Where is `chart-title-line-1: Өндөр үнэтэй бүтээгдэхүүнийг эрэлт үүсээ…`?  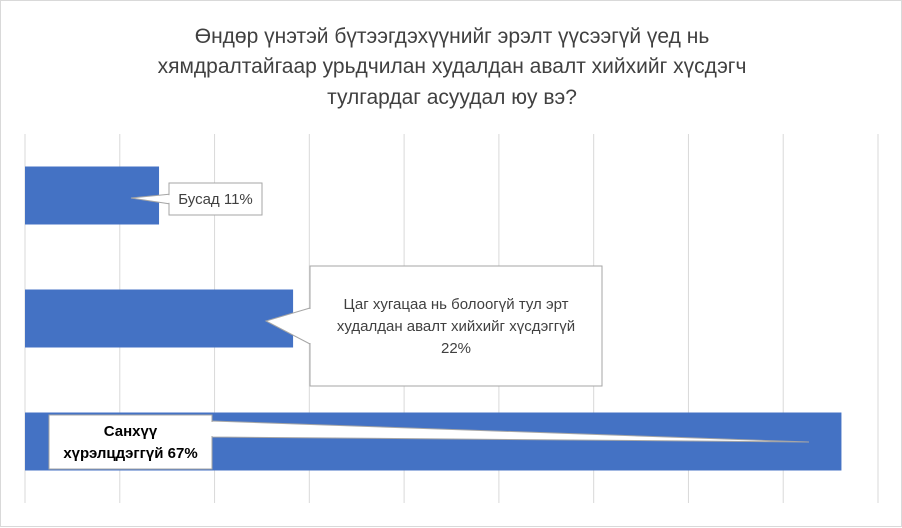 chart-title-line-1: Өндөр үнэтэй бүтээгдэхүүнийг эрэлт үүсээ… is located at coordinates (452, 36).